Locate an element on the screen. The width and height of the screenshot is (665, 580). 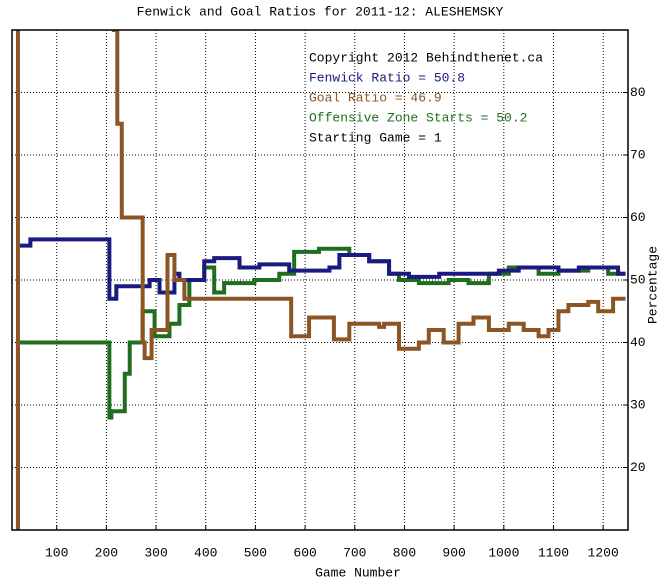
y-tick-label: 70 is located at coordinates (638, 154).